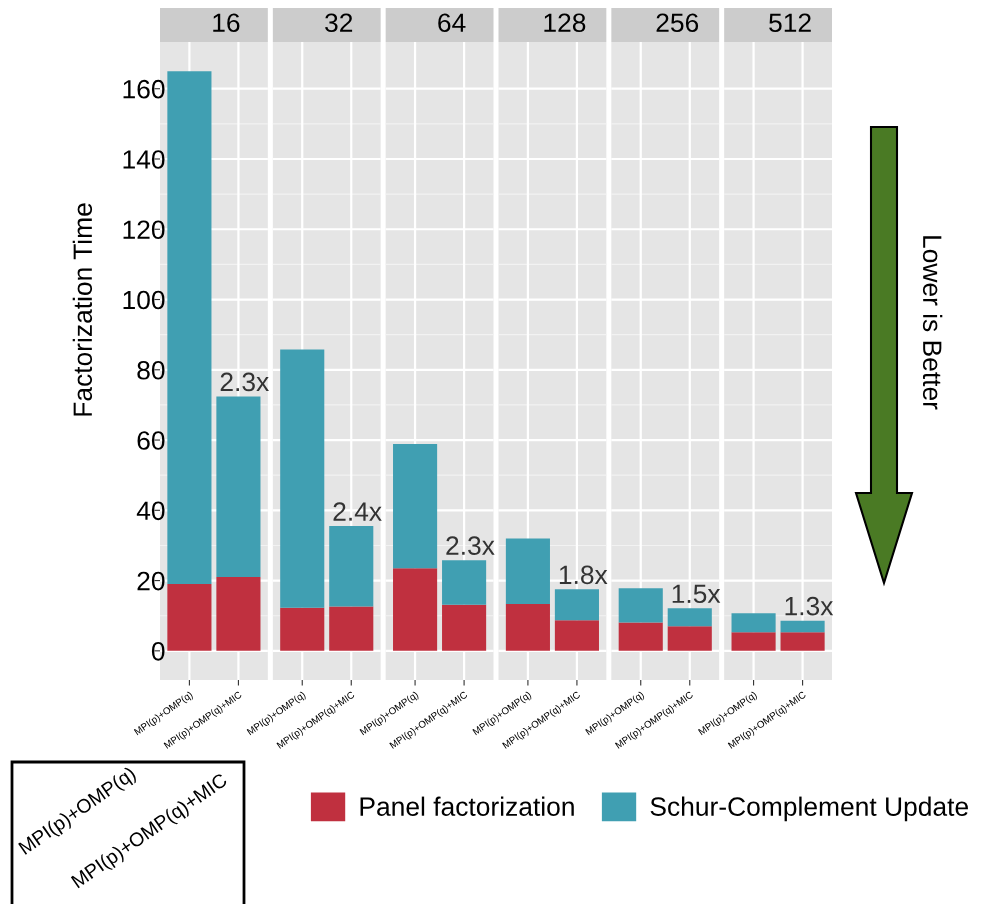  I want to click on y-tick-label: 140, so click(144, 159).